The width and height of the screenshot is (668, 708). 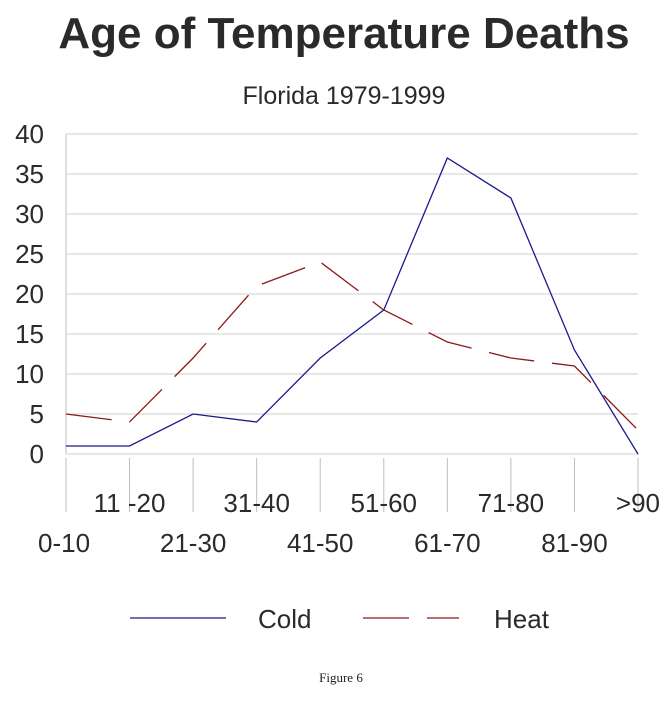 What do you see at coordinates (343, 33) in the screenshot?
I see `chart-title: Age of Temperature Deaths` at bounding box center [343, 33].